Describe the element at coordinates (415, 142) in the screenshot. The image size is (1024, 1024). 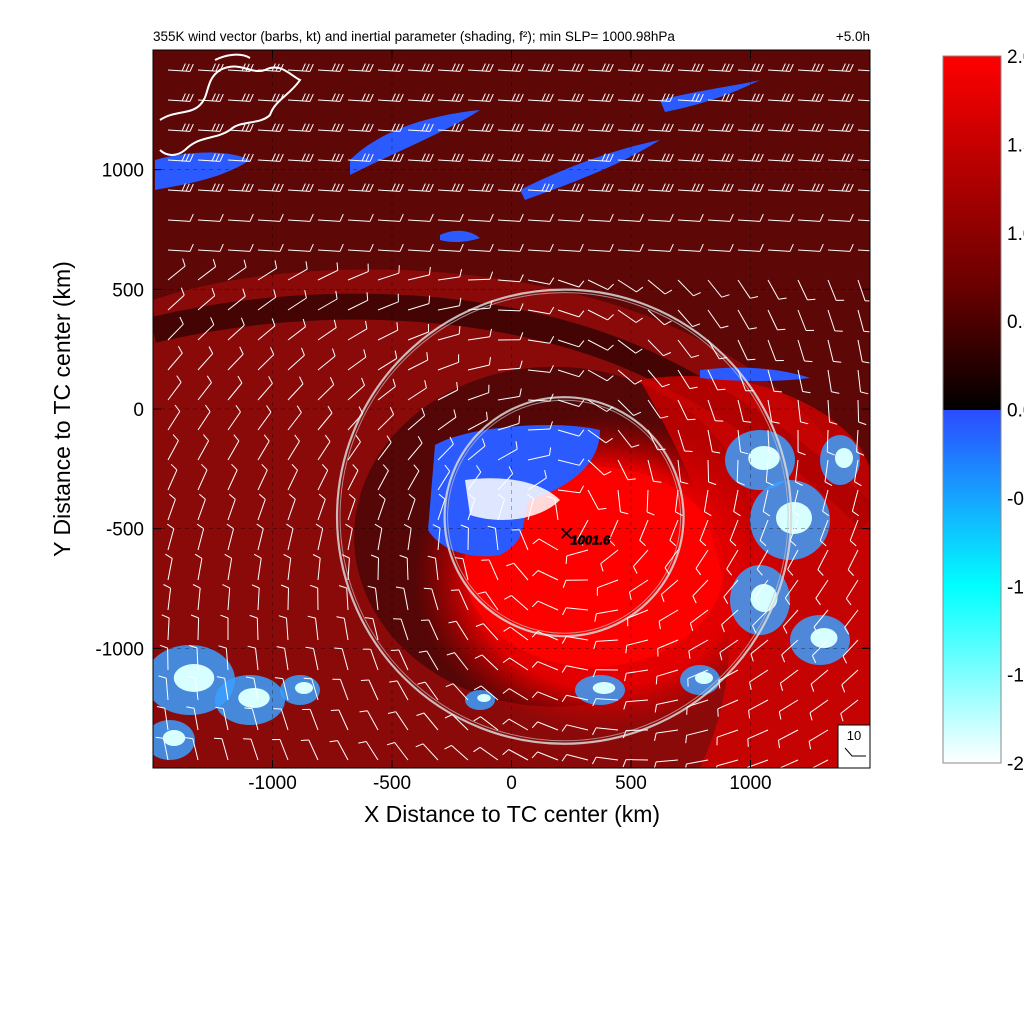
I see `shading-blue-streak` at that location.